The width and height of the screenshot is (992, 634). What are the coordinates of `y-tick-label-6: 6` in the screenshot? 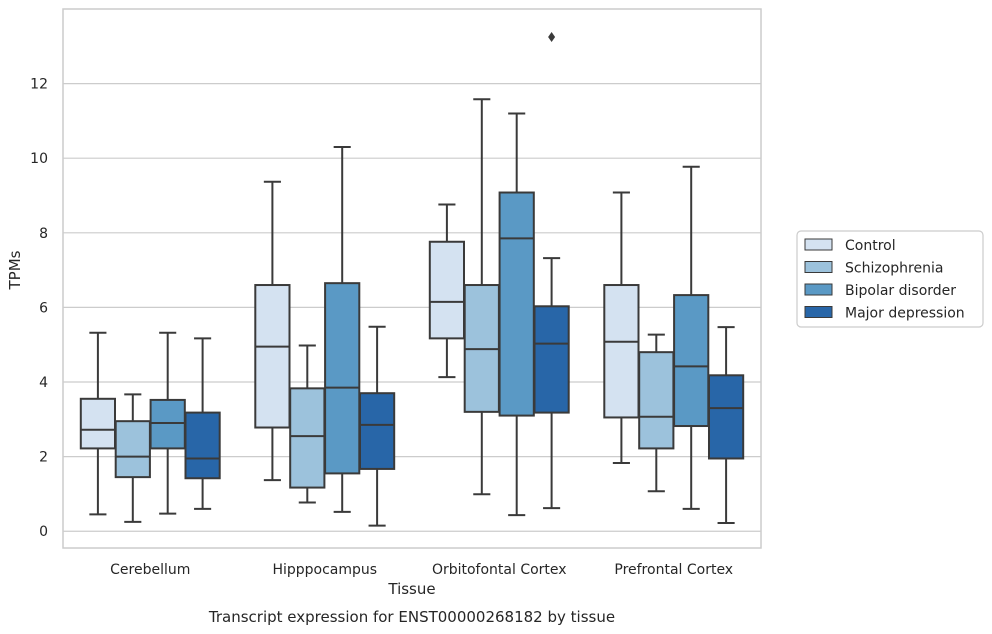 It's located at (43, 308).